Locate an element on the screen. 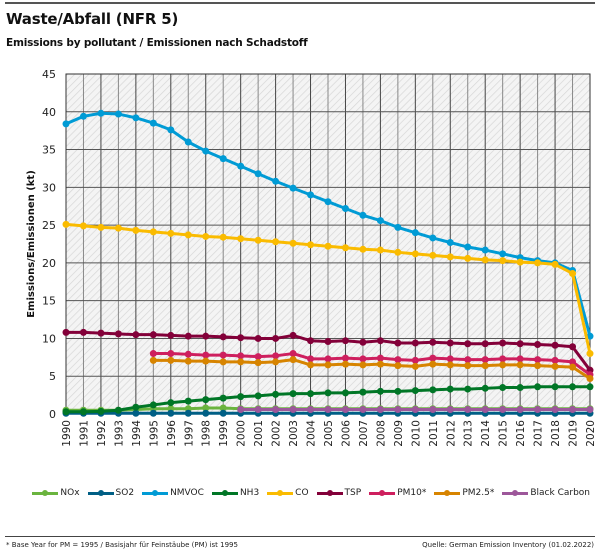 The image size is (600, 555). legend-item-nmvoc: NMVOC is located at coordinates (173, 493).